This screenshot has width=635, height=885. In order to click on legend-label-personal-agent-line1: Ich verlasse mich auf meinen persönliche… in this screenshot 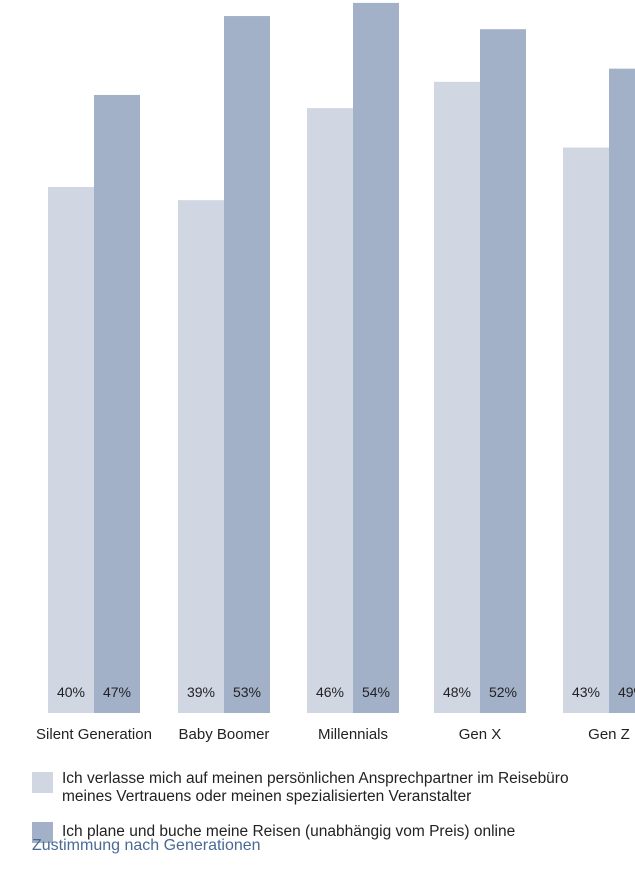, I will do `click(315, 778)`.